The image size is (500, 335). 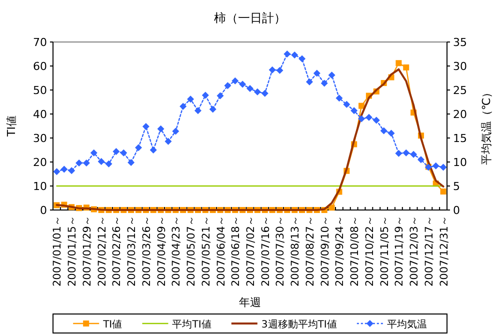 What do you see at coordinates (206, 251) in the screenshot?
I see `x-tick-label: 2007/05/21～` at bounding box center [206, 251].